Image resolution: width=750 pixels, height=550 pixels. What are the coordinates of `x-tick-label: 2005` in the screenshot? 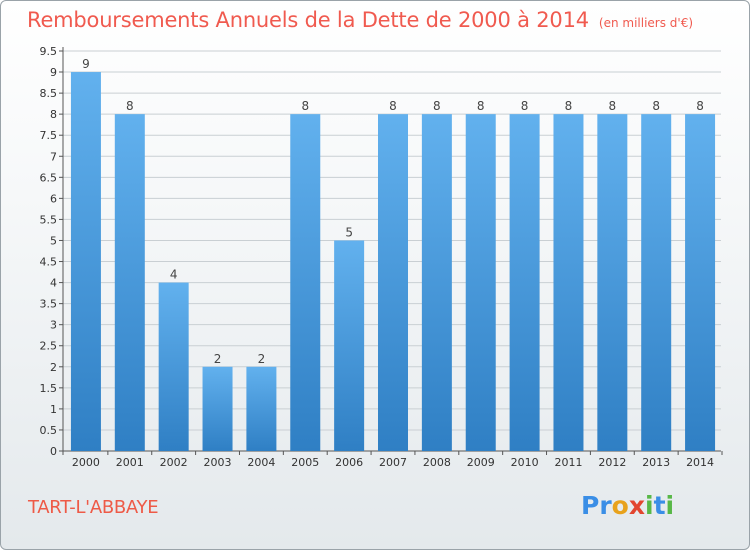 It's located at (305, 462).